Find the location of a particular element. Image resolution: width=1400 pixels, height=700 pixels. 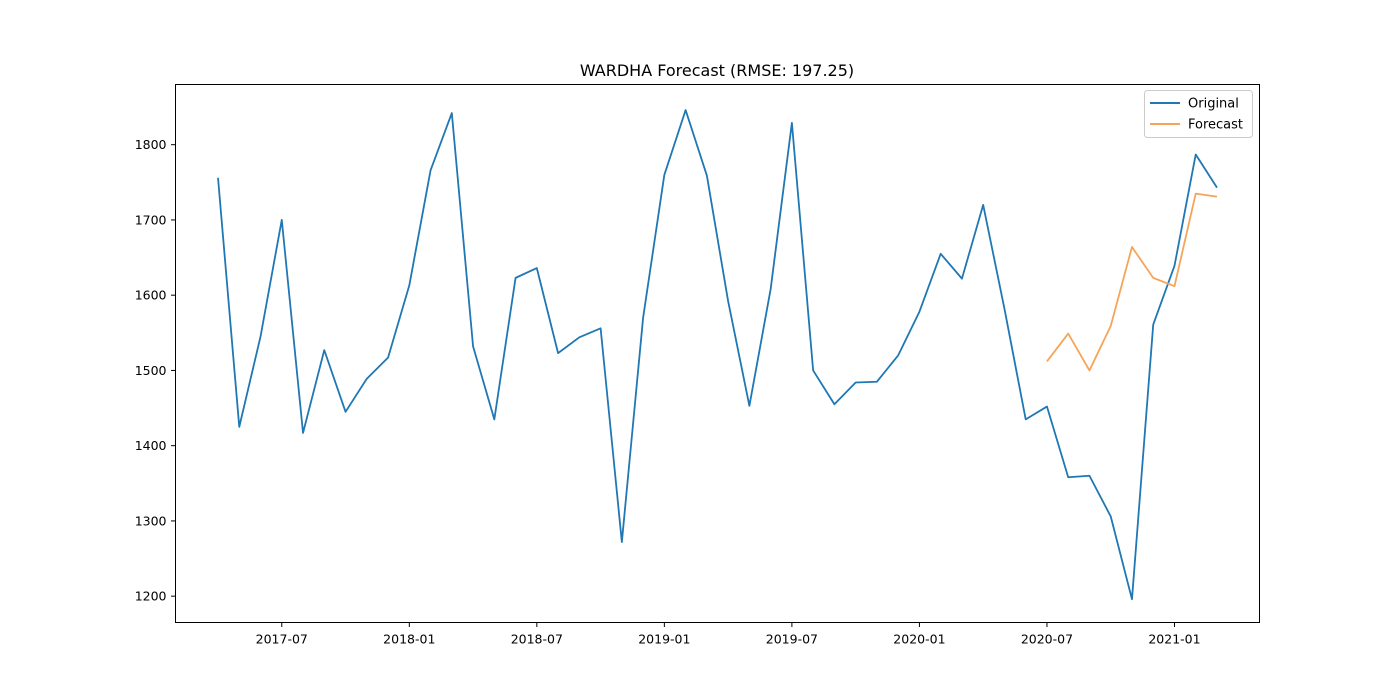

legend: Original Forecast is located at coordinates (1198, 114).